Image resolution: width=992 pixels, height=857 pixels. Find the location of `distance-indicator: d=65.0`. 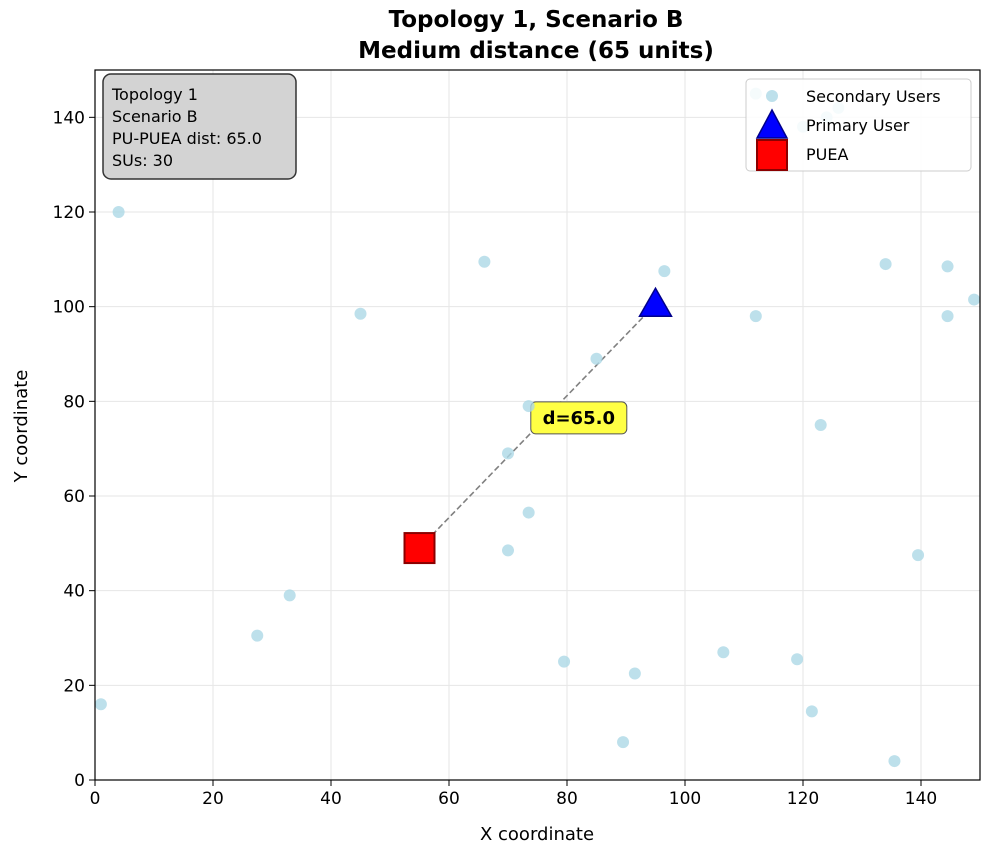

distance-indicator: d=65.0 is located at coordinates (537, 426).